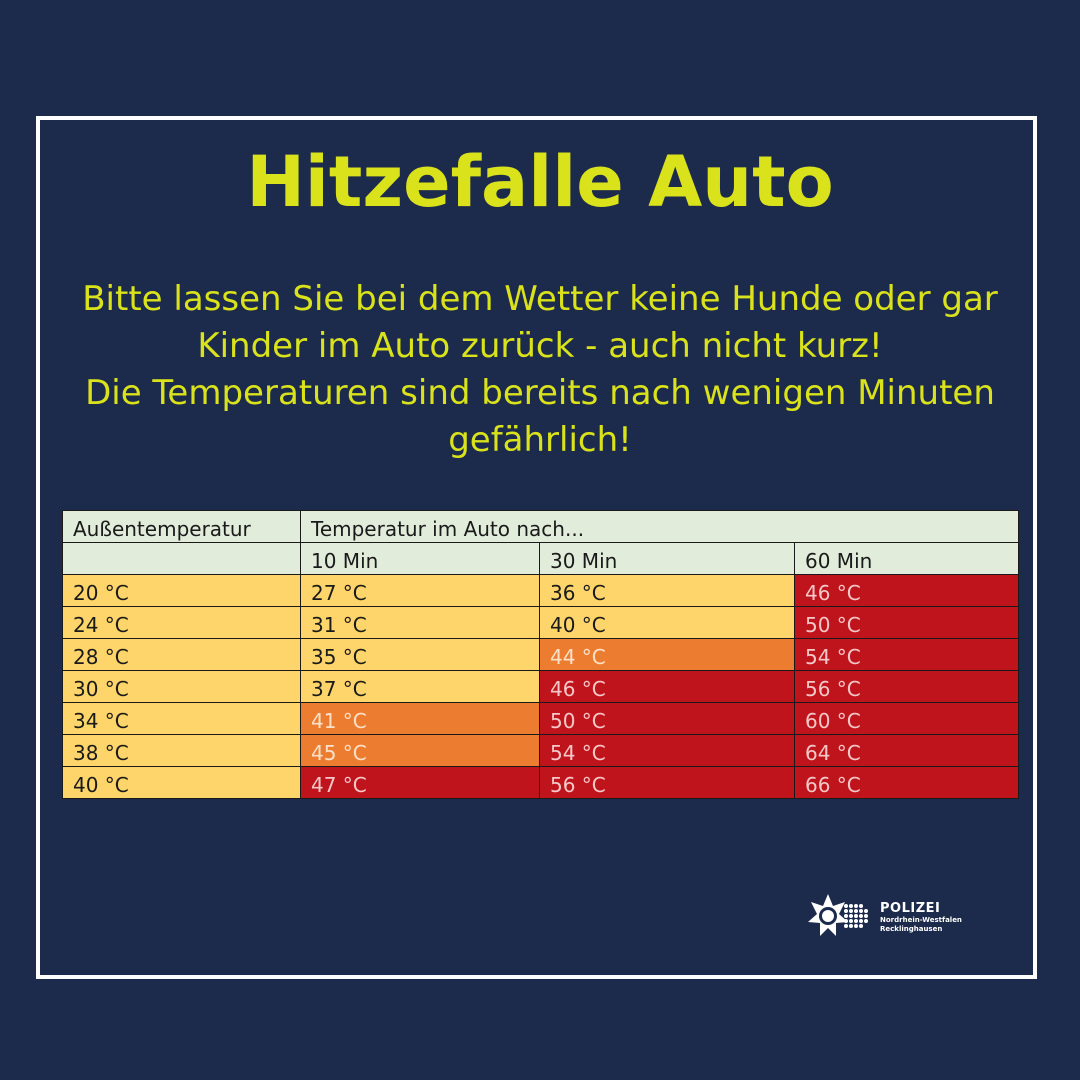  Describe the element at coordinates (181, 590) in the screenshot. I see `outside-temp-cell: 20 °C` at that location.